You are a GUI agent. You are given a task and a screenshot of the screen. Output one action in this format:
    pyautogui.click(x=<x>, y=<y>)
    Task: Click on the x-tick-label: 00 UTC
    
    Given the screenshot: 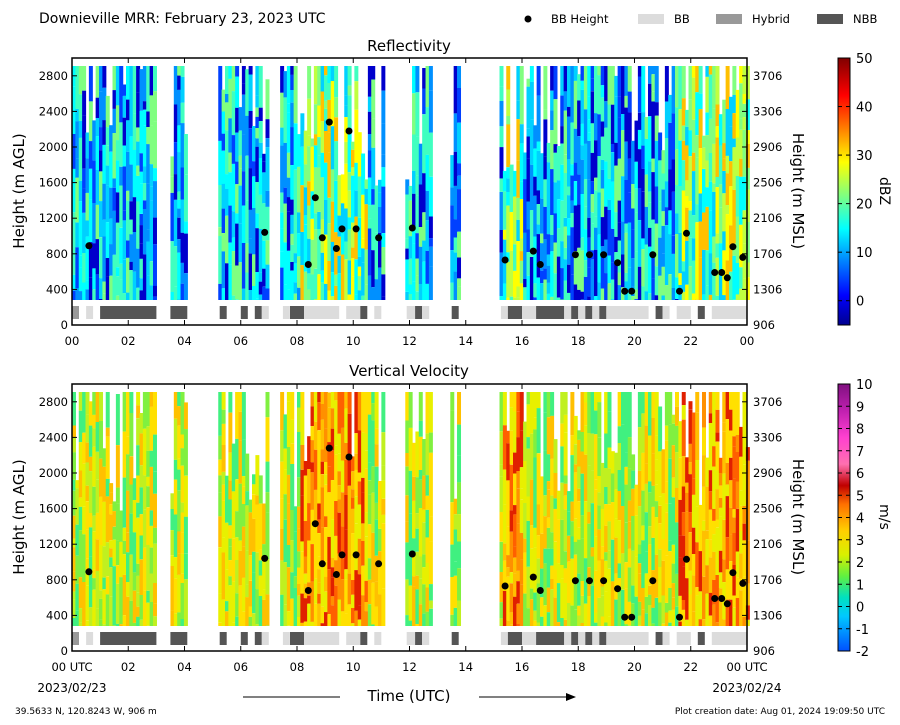 What is the action you would take?
    pyautogui.click(x=71, y=667)
    